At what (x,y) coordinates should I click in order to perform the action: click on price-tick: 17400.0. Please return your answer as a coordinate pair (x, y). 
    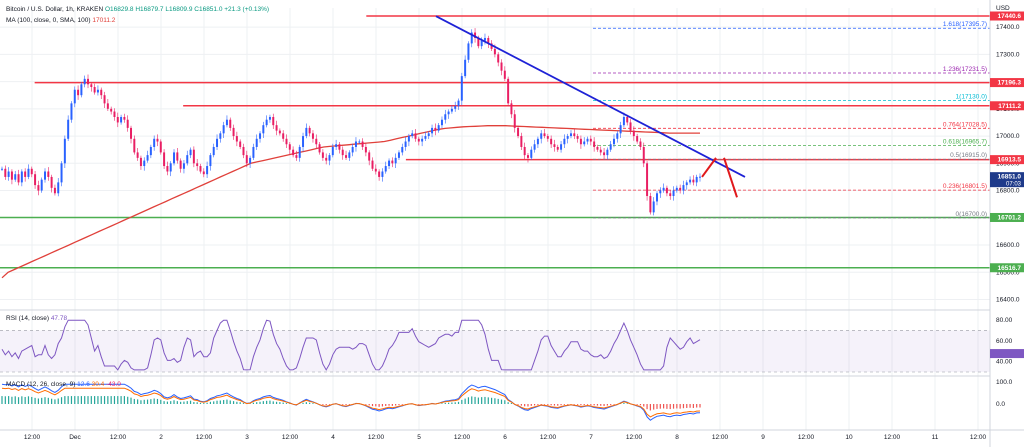
    Looking at the image, I should click on (1008, 27).